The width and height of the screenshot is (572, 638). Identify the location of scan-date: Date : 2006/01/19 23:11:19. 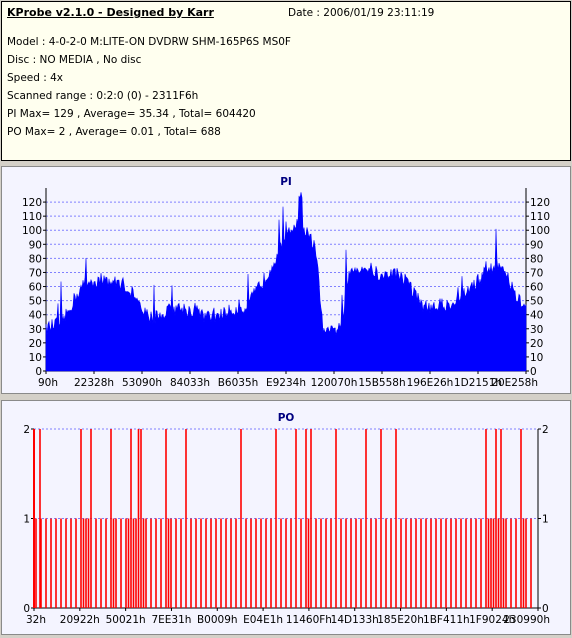
(361, 13).